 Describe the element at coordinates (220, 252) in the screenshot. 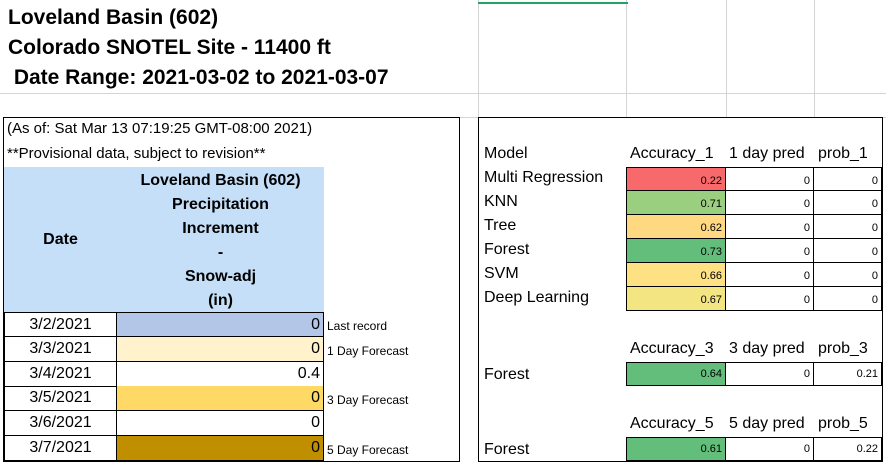

I see `header-line: -` at that location.